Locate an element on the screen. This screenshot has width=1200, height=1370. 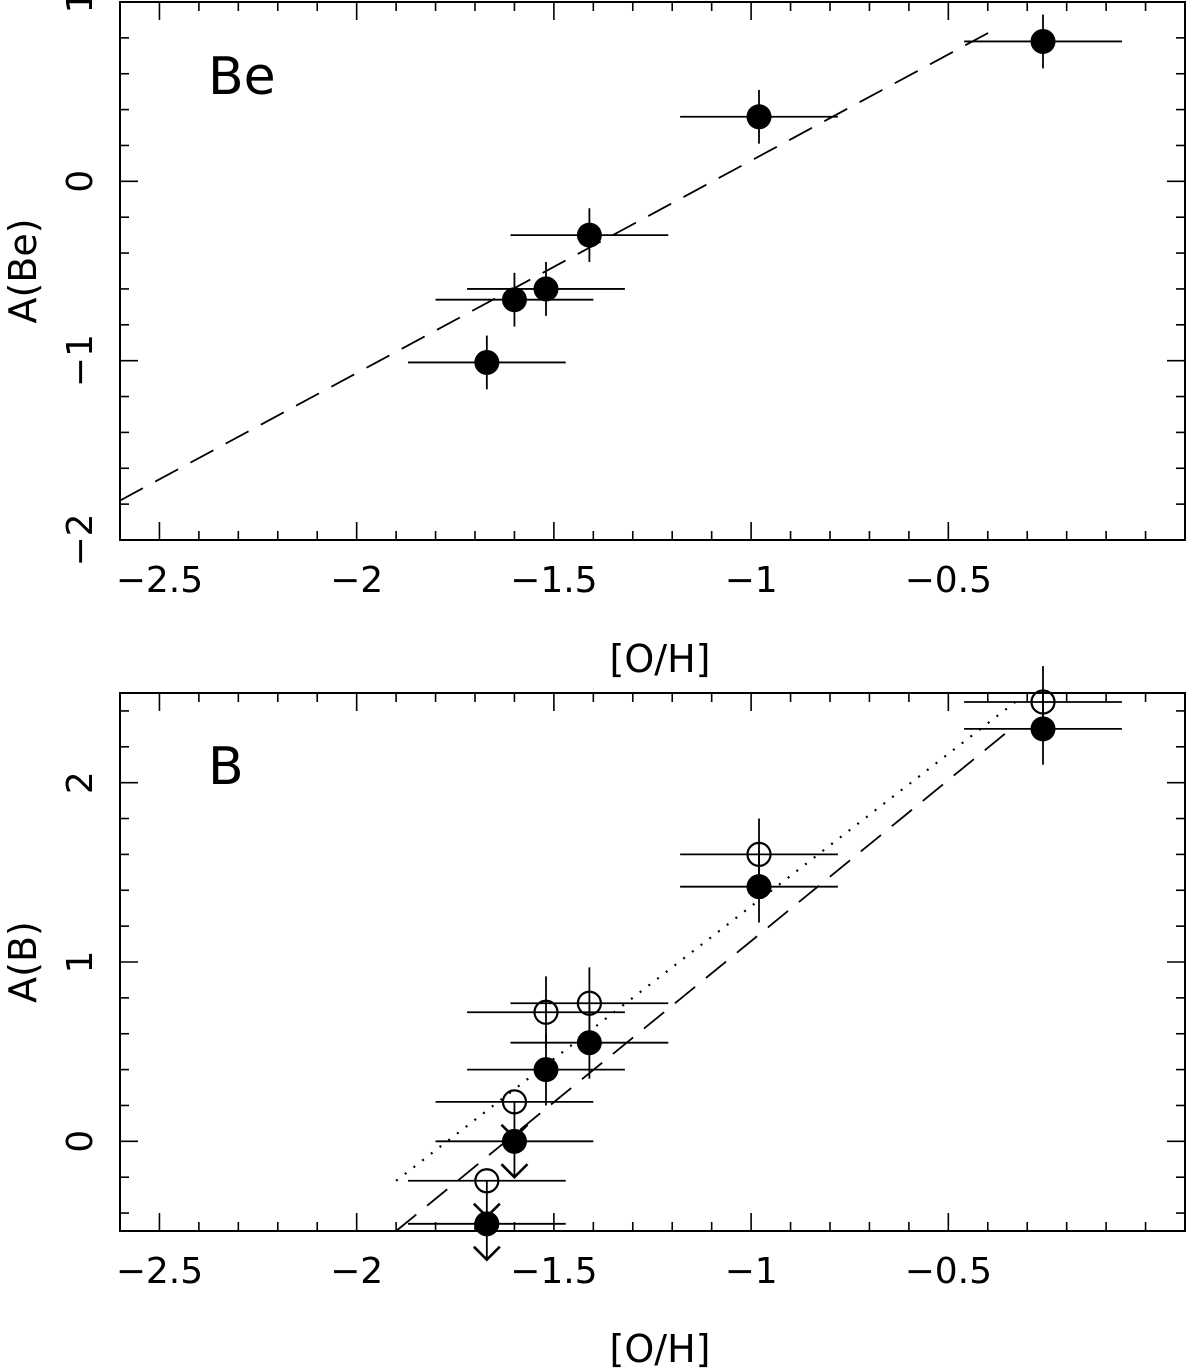
y-axis-title: A(Be) is located at coordinates (23, 270).